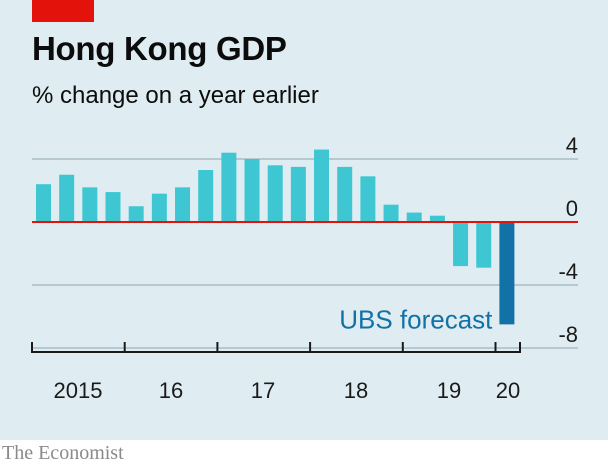  I want to click on forecast-annotation: UBS forecast, so click(416, 319).